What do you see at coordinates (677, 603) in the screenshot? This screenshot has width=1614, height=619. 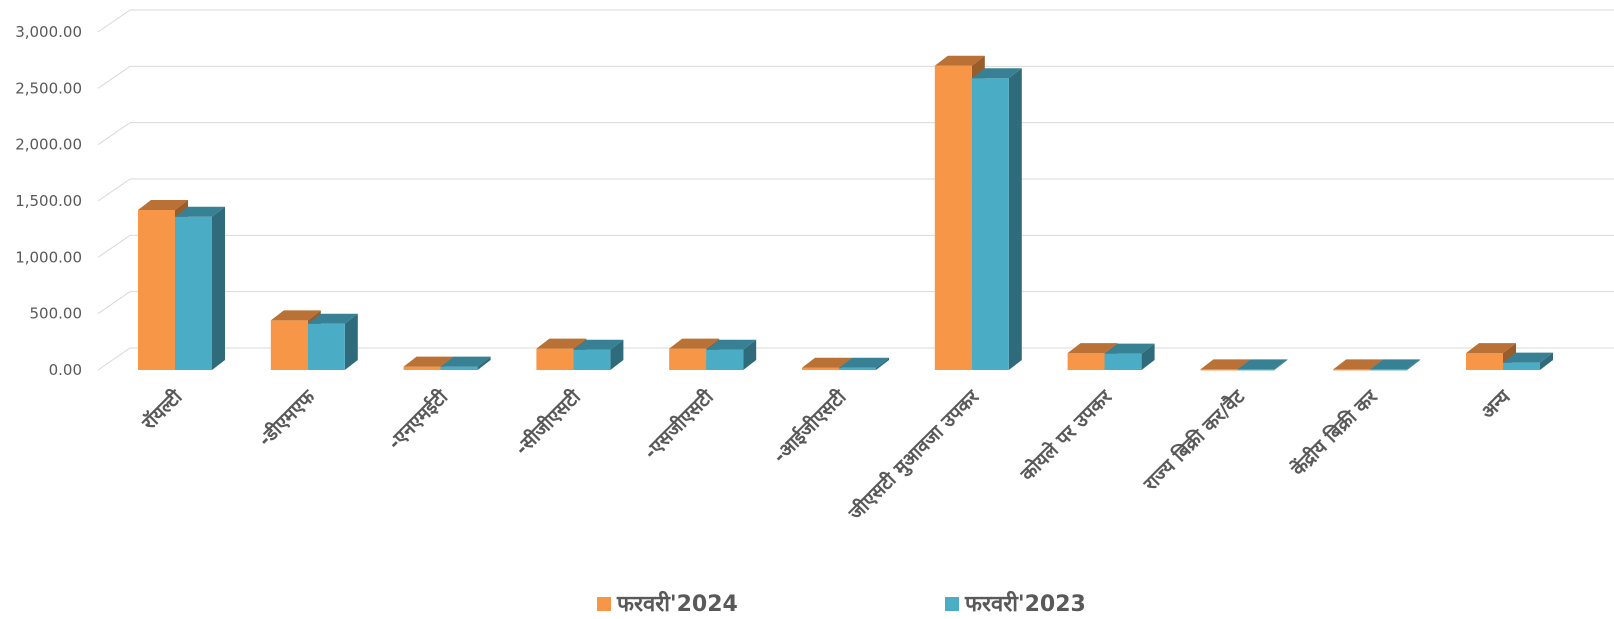 I see `legend-label-series-1: फरवरी'2024` at bounding box center [677, 603].